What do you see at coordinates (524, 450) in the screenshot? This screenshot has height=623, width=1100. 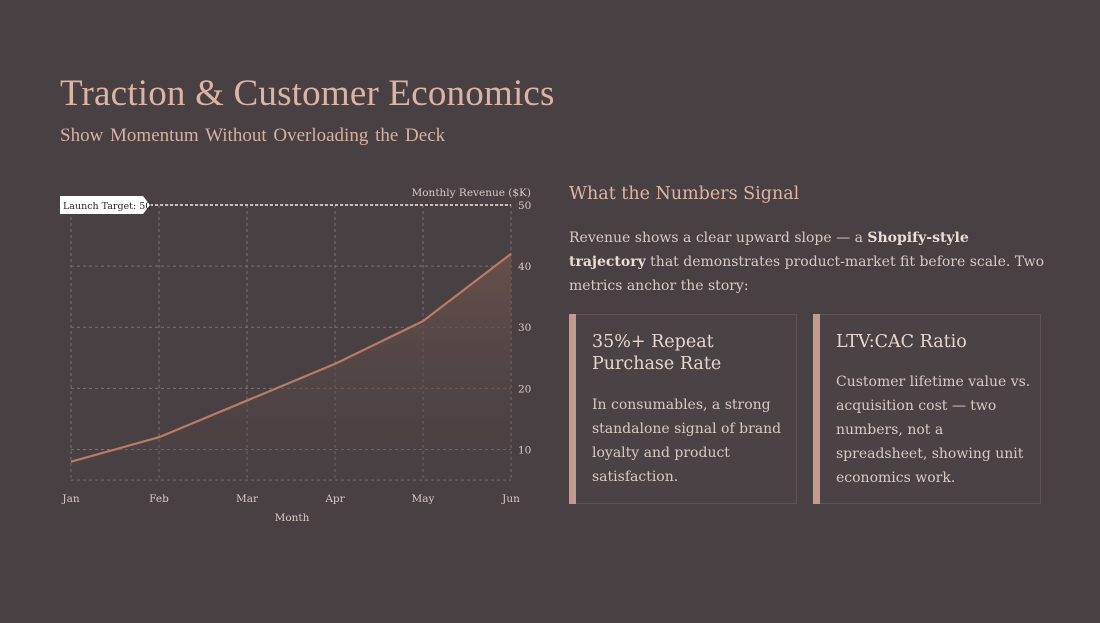 I see `y-tick-label: 10` at bounding box center [524, 450].